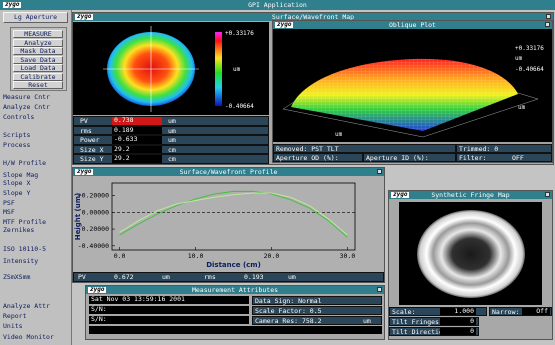 This screenshot has width=555, height=345. What do you see at coordinates (235, 330) in the screenshot?
I see `empty-field` at bounding box center [235, 330].